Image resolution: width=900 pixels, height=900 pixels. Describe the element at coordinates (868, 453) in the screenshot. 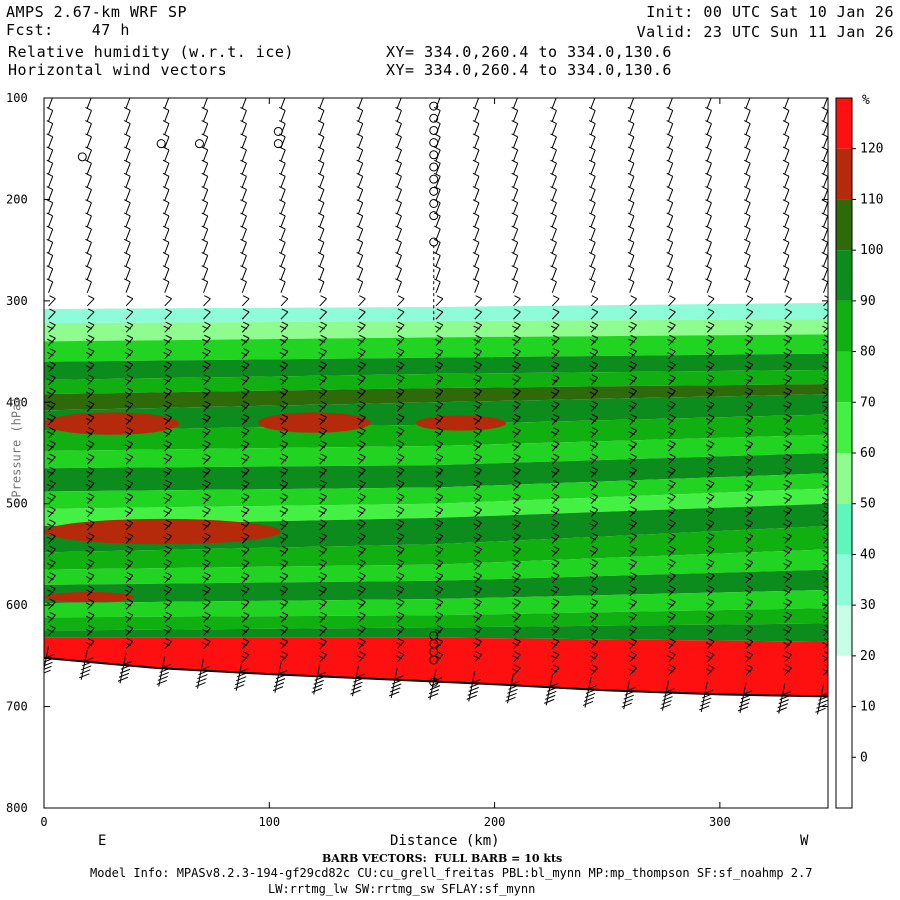

I see `colorbar-tick-label: 60` at that location.